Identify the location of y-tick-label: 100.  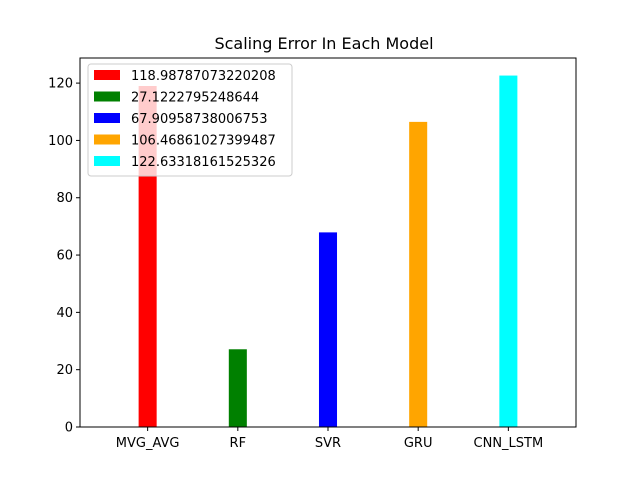
(60, 141).